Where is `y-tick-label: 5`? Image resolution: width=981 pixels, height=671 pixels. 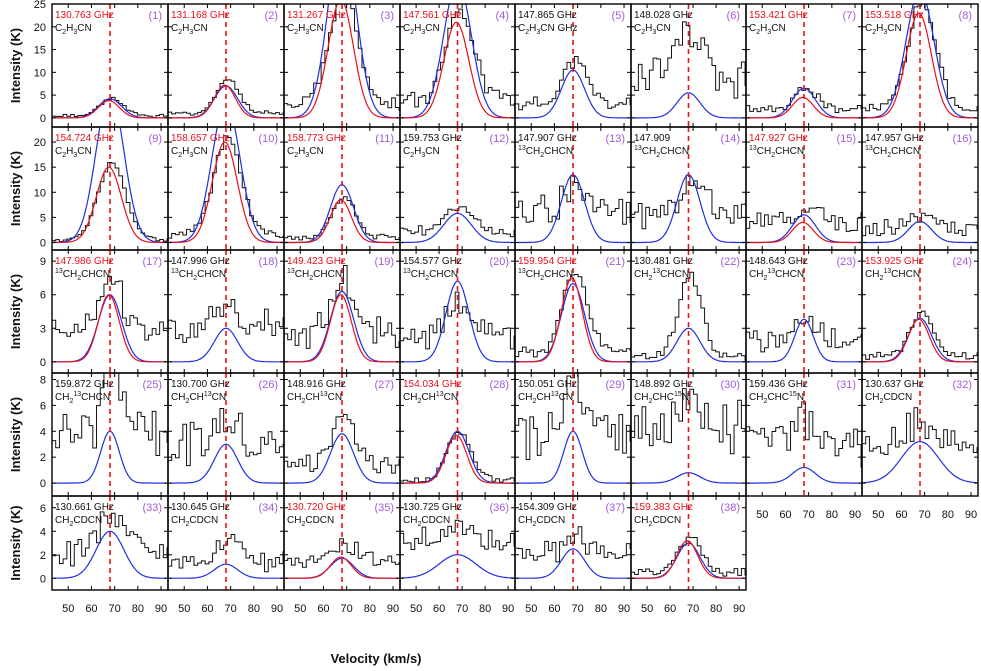 y-tick-label: 5 is located at coordinates (43, 96).